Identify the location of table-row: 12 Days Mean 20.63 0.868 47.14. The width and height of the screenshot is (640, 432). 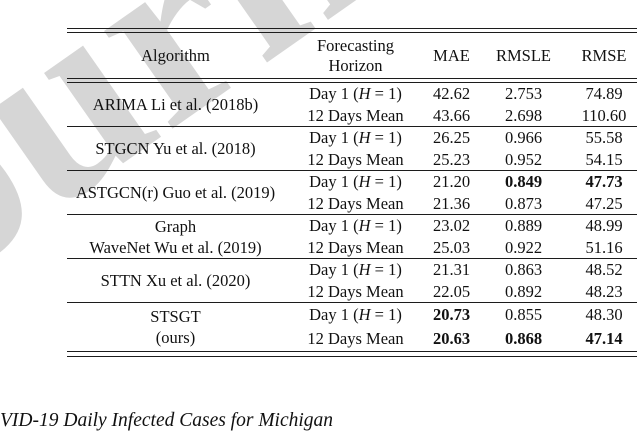
(460, 339).